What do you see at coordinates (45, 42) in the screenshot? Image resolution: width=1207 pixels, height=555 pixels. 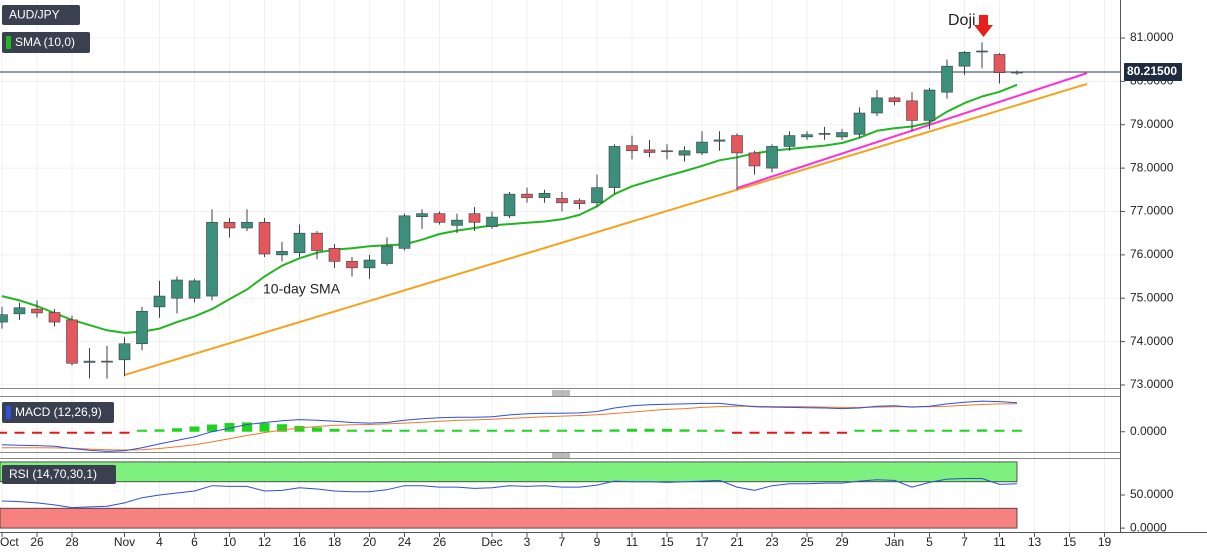 I see `sma-label: SMA (10,0)` at bounding box center [45, 42].